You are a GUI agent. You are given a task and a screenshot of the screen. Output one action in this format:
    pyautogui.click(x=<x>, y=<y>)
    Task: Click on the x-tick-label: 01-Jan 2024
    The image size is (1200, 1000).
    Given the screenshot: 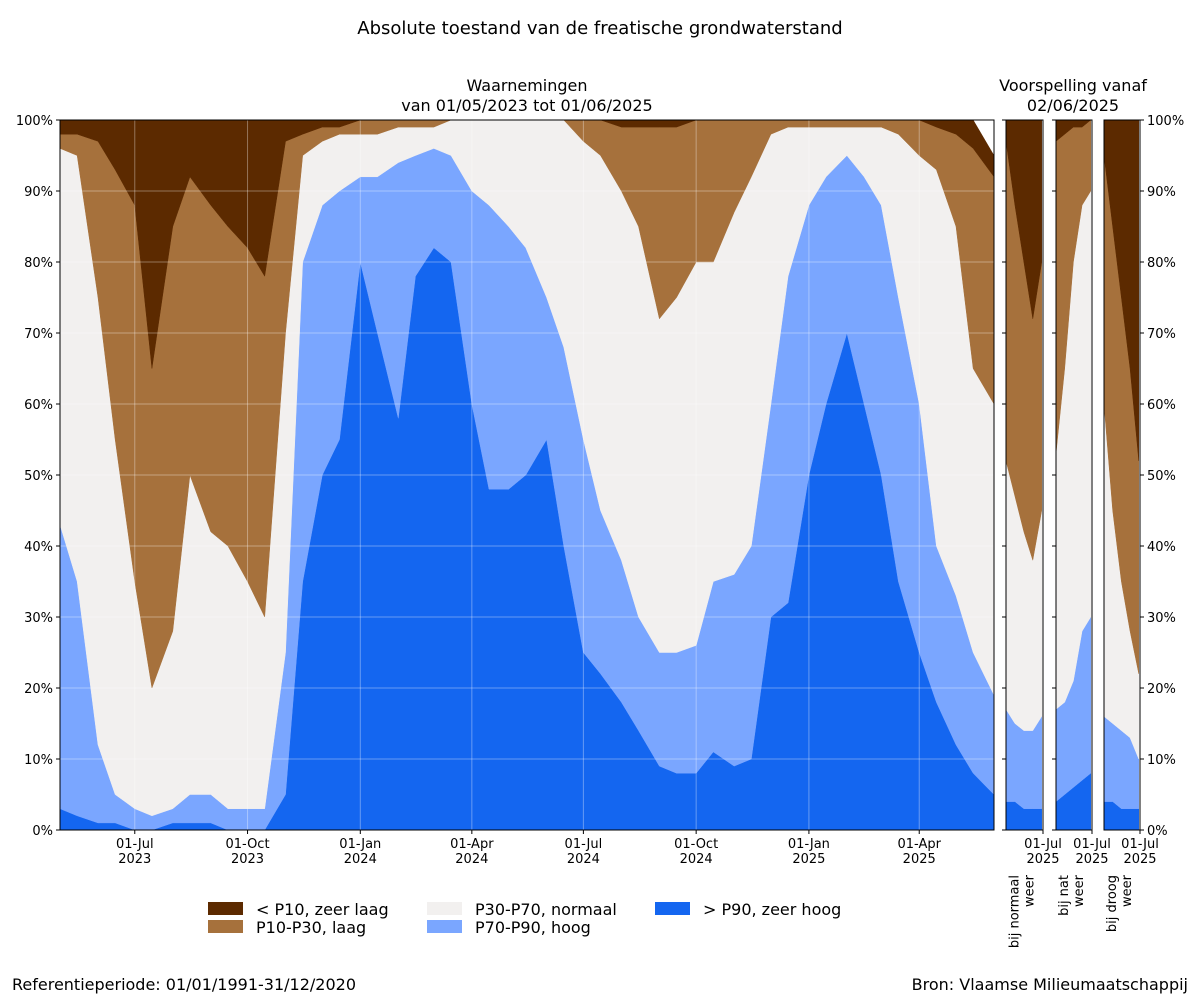 What is the action you would take?
    pyautogui.click(x=360, y=852)
    